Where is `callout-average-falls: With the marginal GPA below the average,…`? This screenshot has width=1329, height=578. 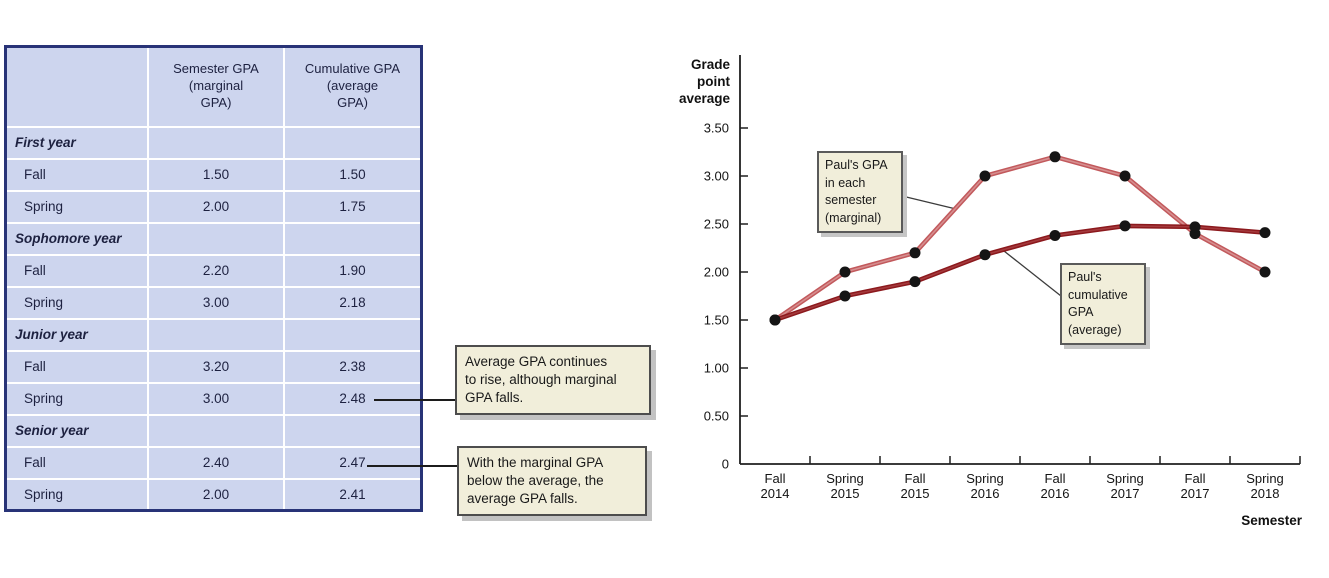
callout-average-falls: With the marginal GPA below the average,… is located at coordinates (552, 481).